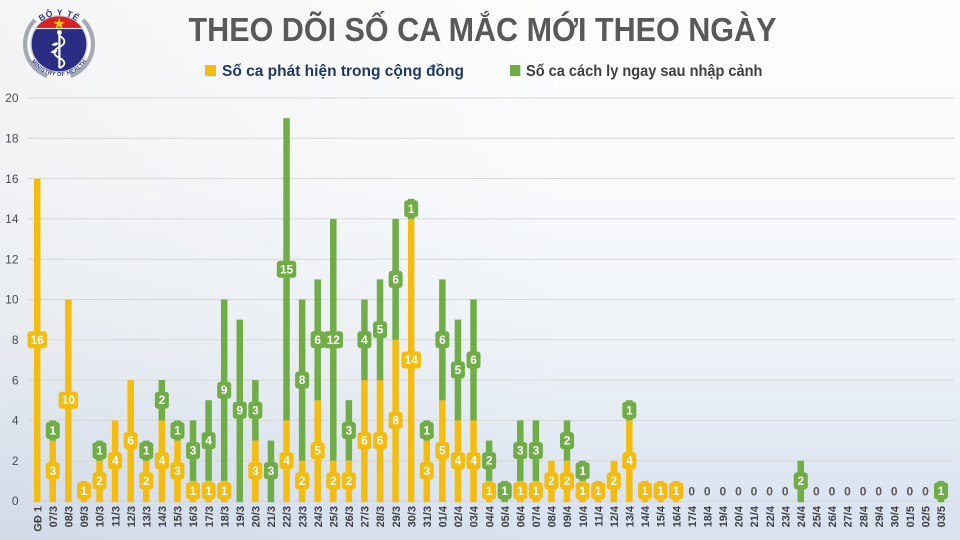  What do you see at coordinates (428, 516) in the screenshot?
I see `svg-text: 31/3` at bounding box center [428, 516].